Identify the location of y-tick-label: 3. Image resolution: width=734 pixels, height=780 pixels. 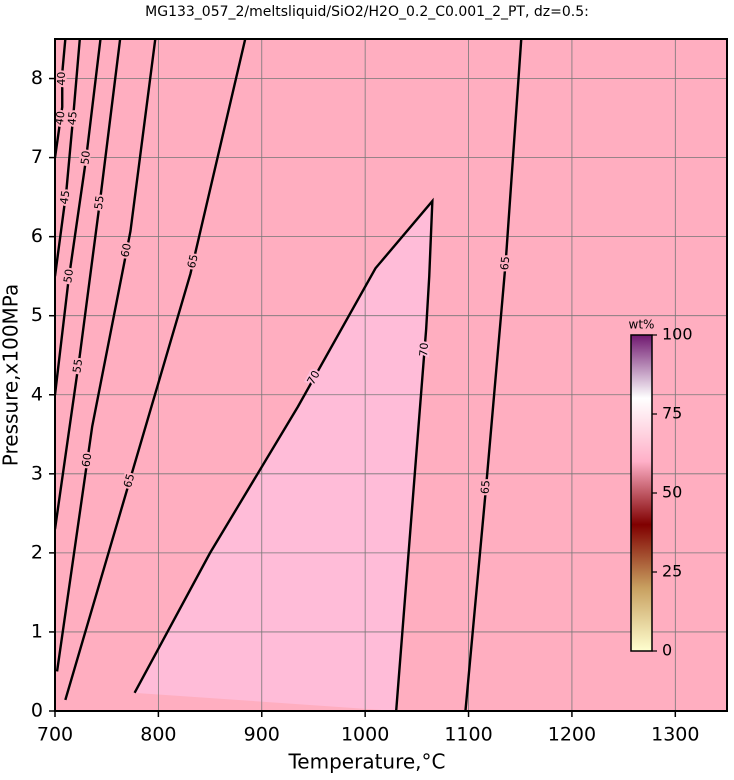
(37, 473).